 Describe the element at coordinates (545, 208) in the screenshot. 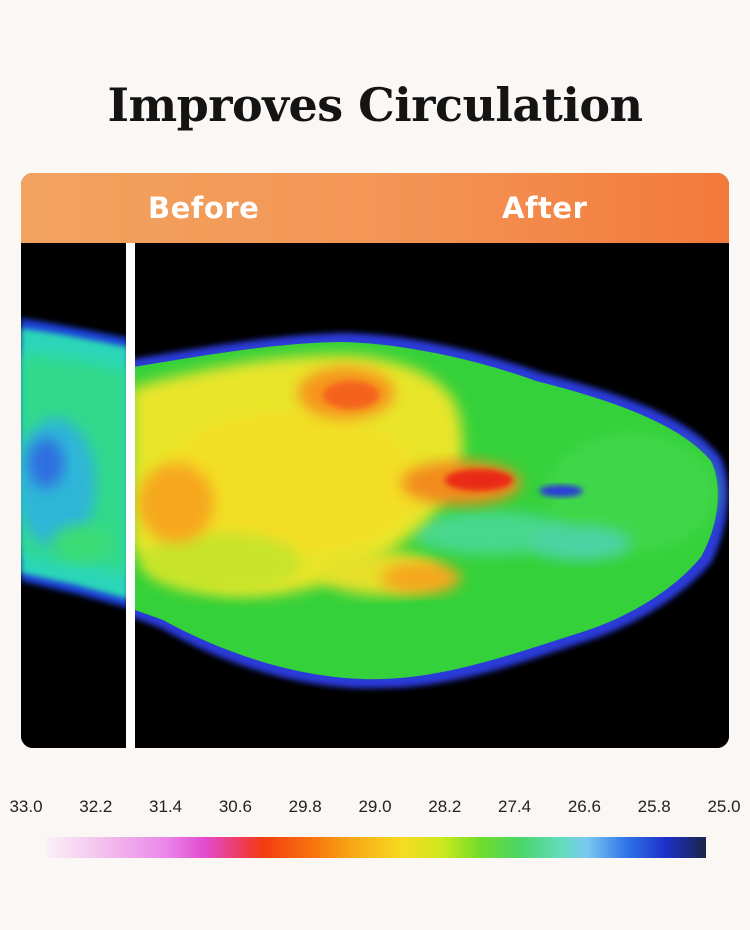

I see `after-label: After` at that location.